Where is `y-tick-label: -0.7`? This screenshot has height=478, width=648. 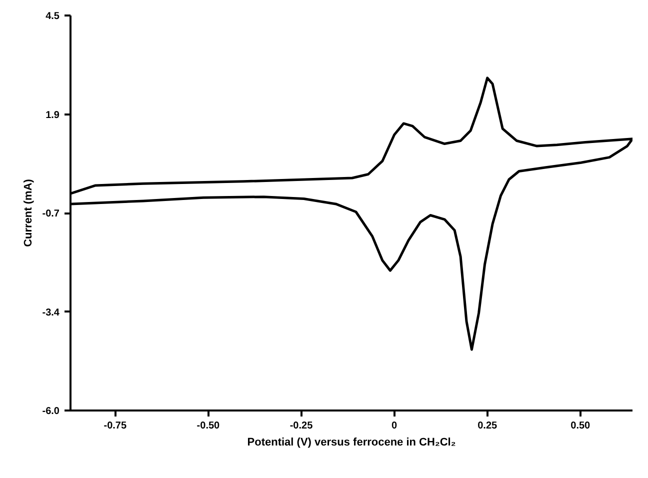 y-tick-label: -0.7 is located at coordinates (51, 214).